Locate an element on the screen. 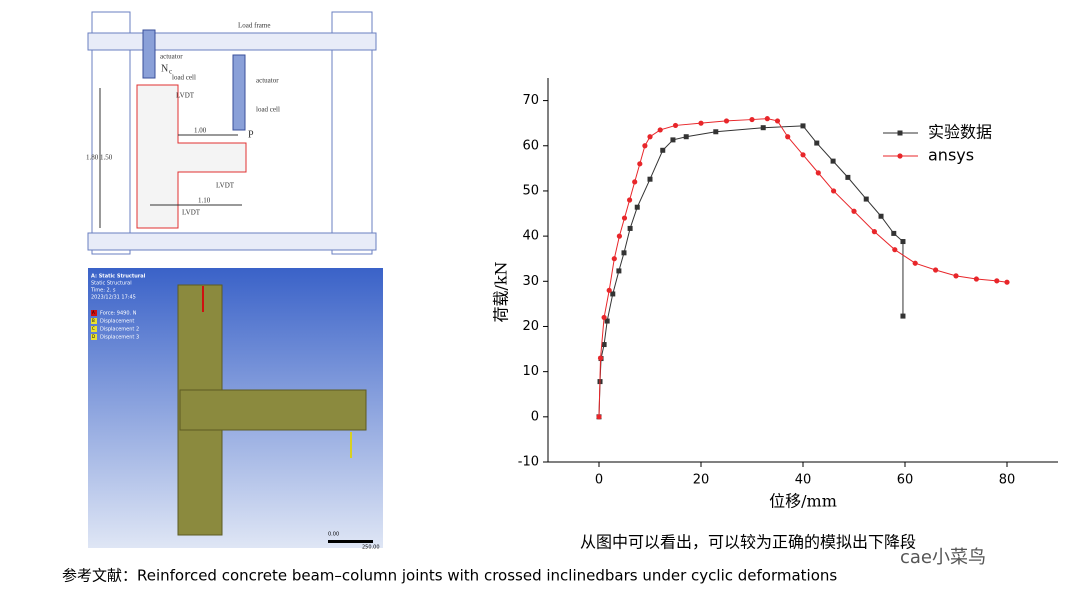 The width and height of the screenshot is (1080, 608). legend-key: D is located at coordinates (93, 336).